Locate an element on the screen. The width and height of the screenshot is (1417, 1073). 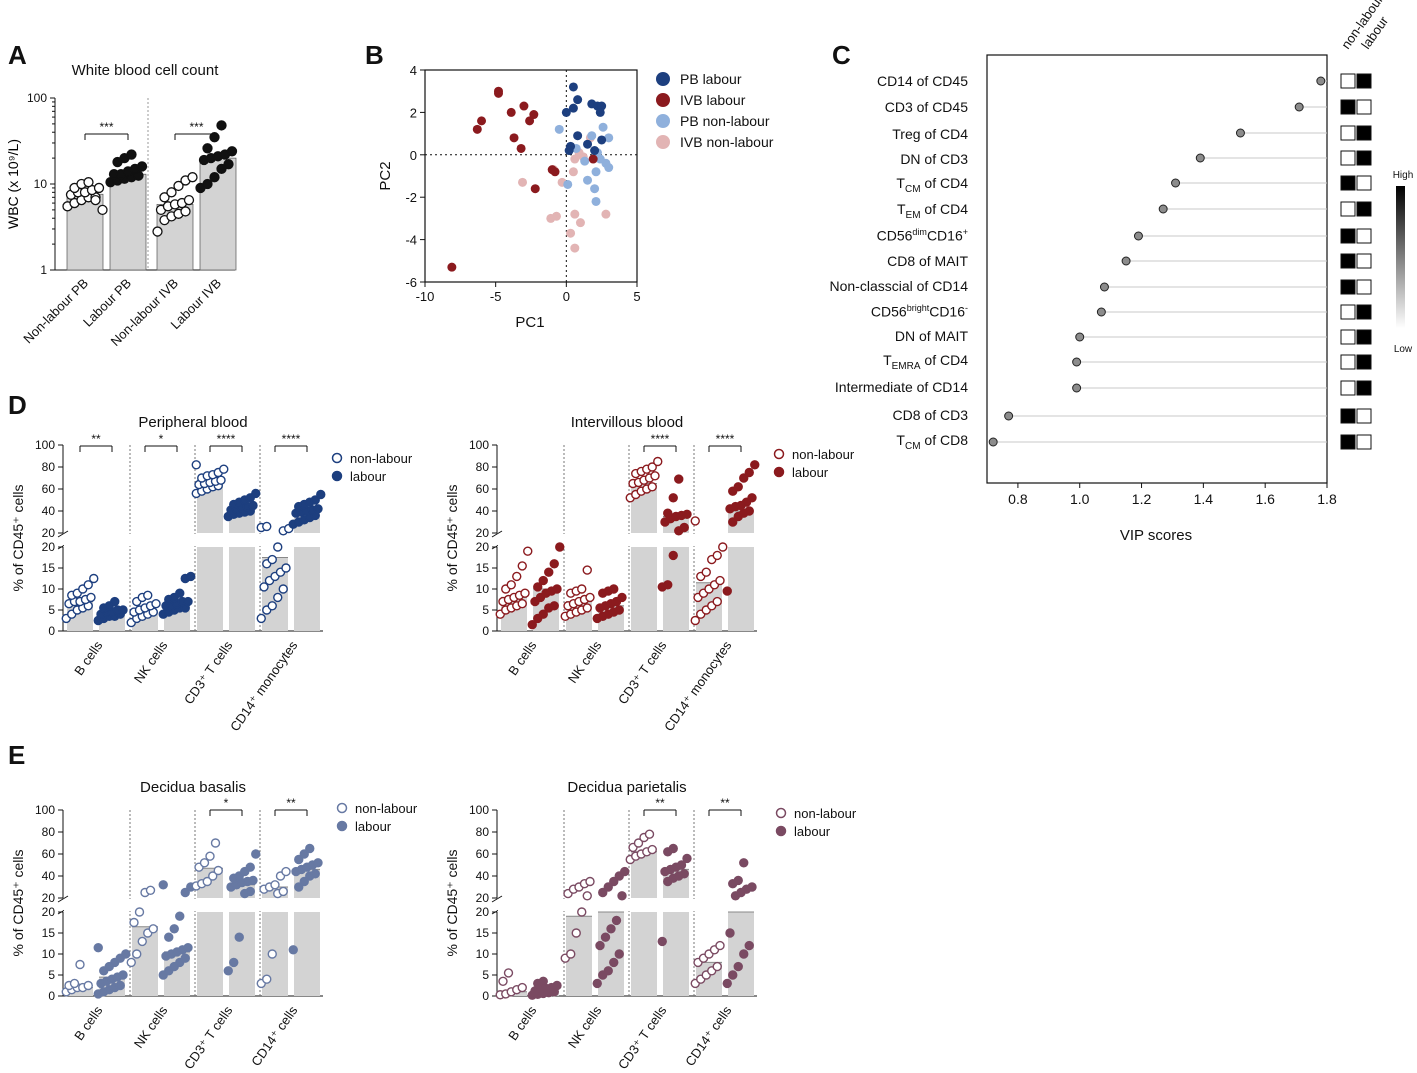
vip-label-cd56bright: CD56brightCD16- is located at coordinates (919, 311).